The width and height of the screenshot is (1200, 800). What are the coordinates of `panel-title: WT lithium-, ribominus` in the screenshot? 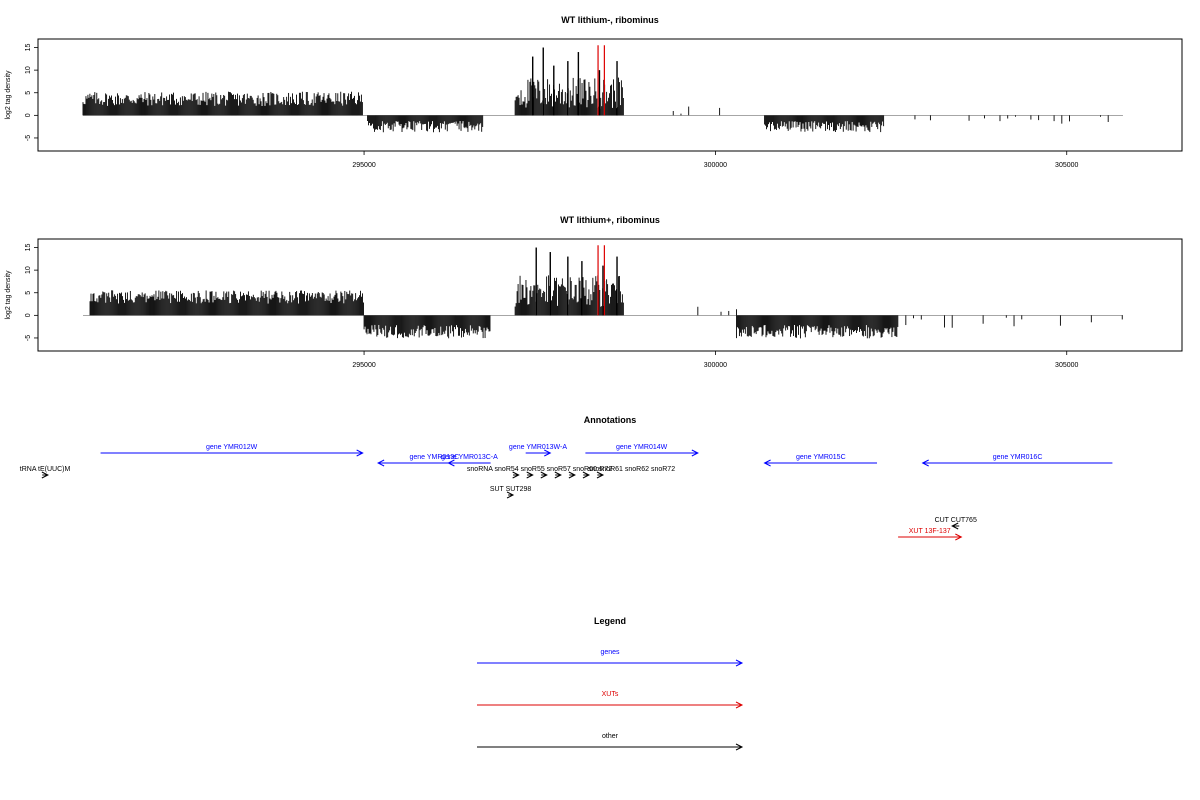 It's located at (610, 20).